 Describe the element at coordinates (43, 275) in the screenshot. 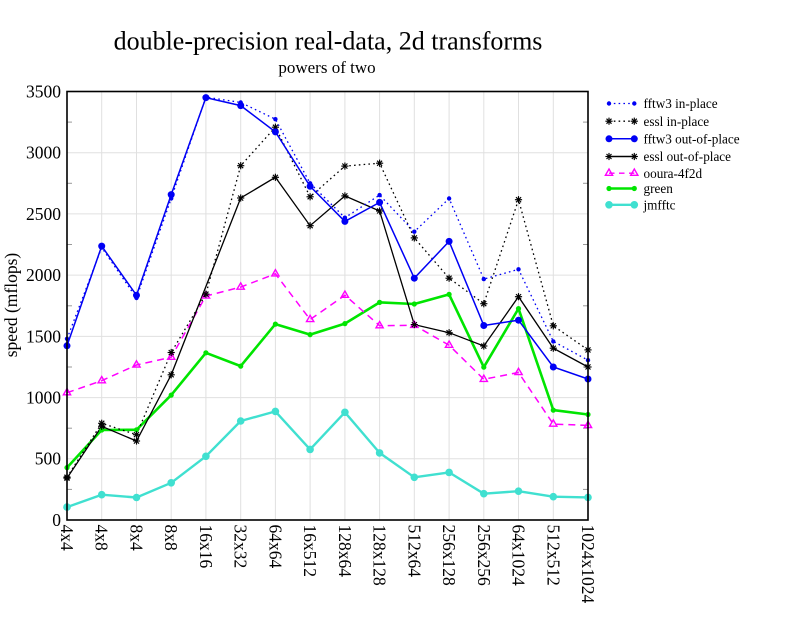

I see `svg-text: 2000` at that location.